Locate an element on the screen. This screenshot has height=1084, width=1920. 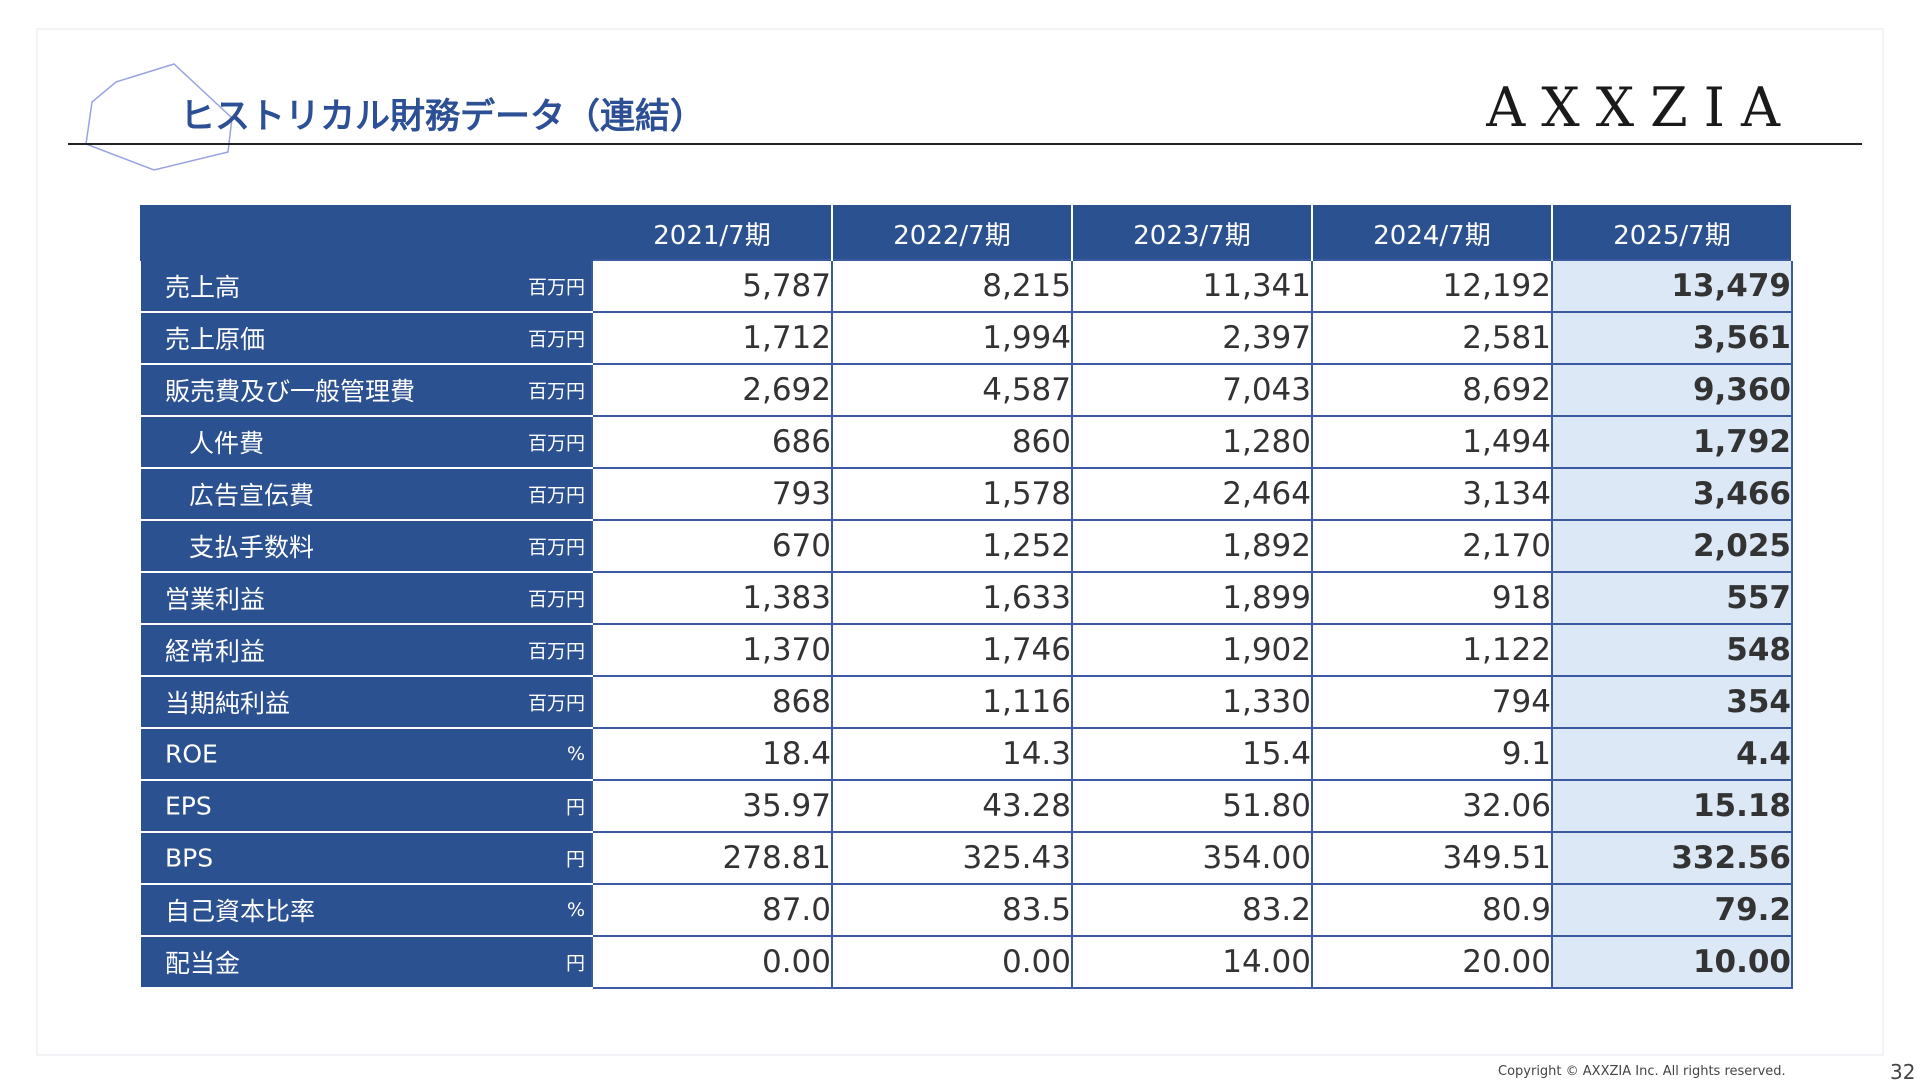
table-cell: 1,578 is located at coordinates (952, 494).